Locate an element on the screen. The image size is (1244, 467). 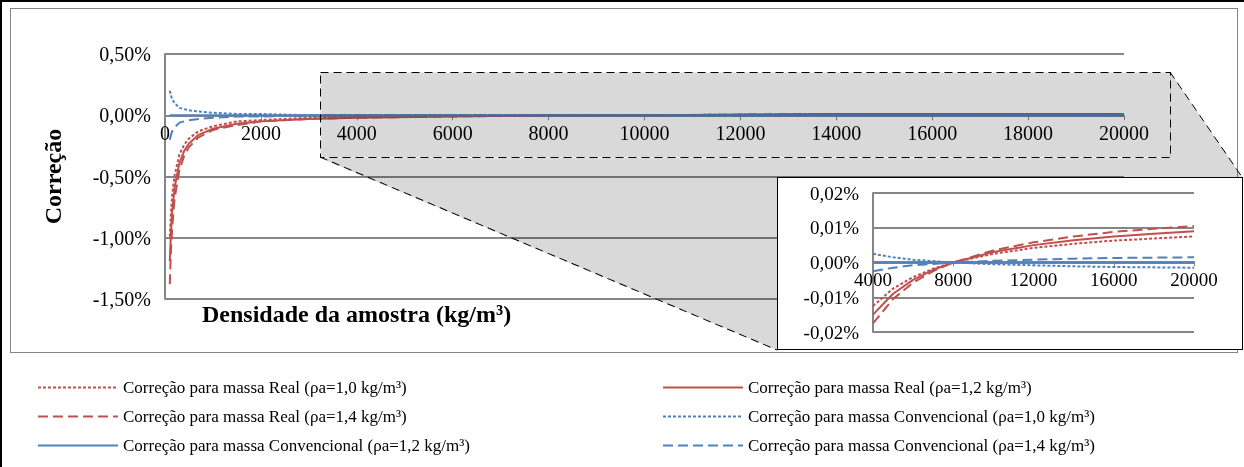
legend-label: Correção para massa Real (ρa=1,4 kg/m³) is located at coordinates (265, 416).